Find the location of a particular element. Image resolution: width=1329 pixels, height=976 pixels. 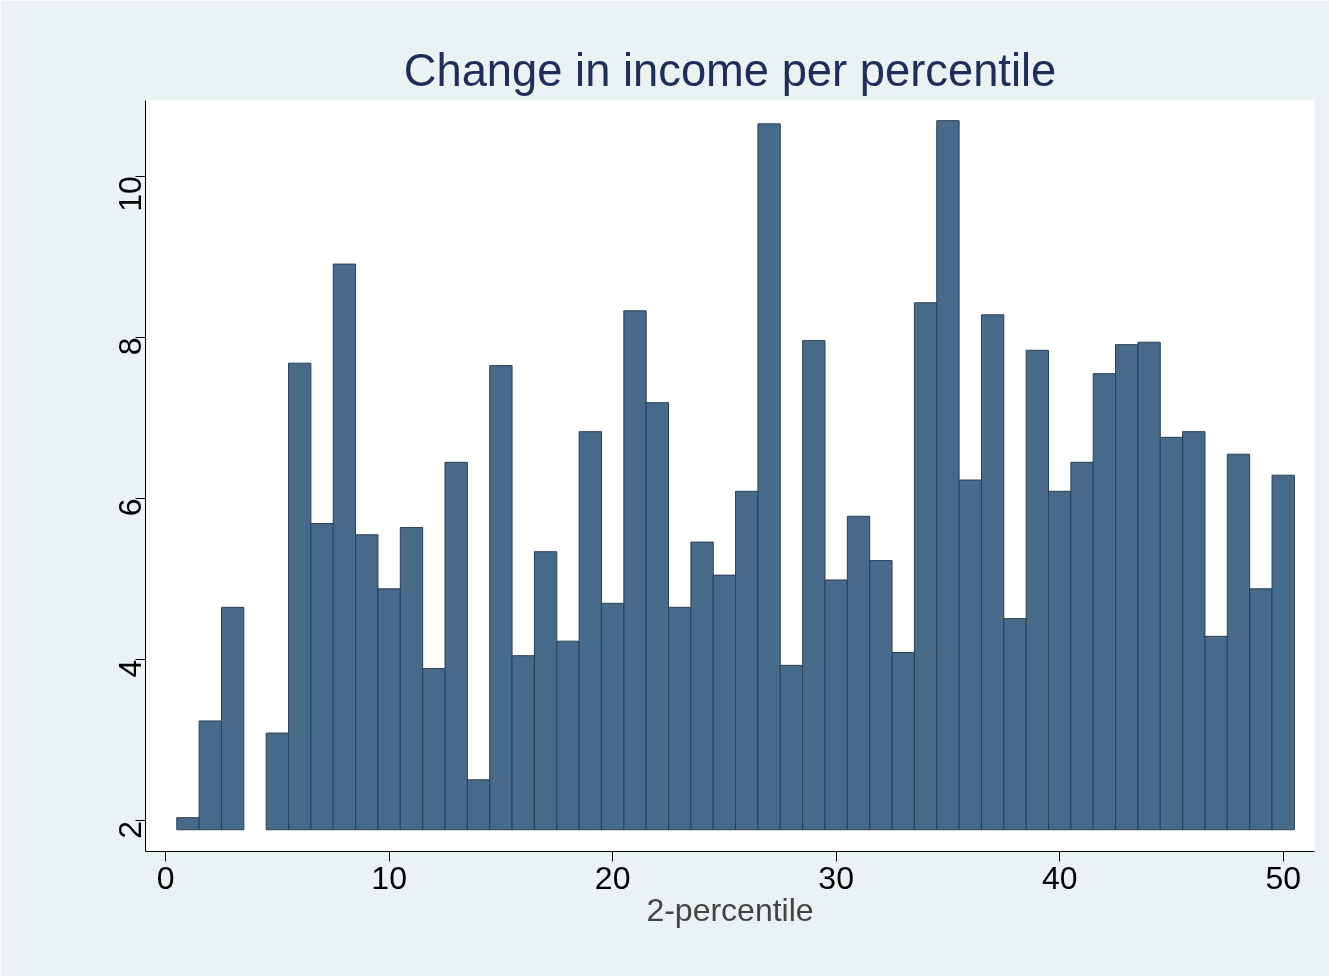

y-tick-label: 10 is located at coordinates (130, 194).